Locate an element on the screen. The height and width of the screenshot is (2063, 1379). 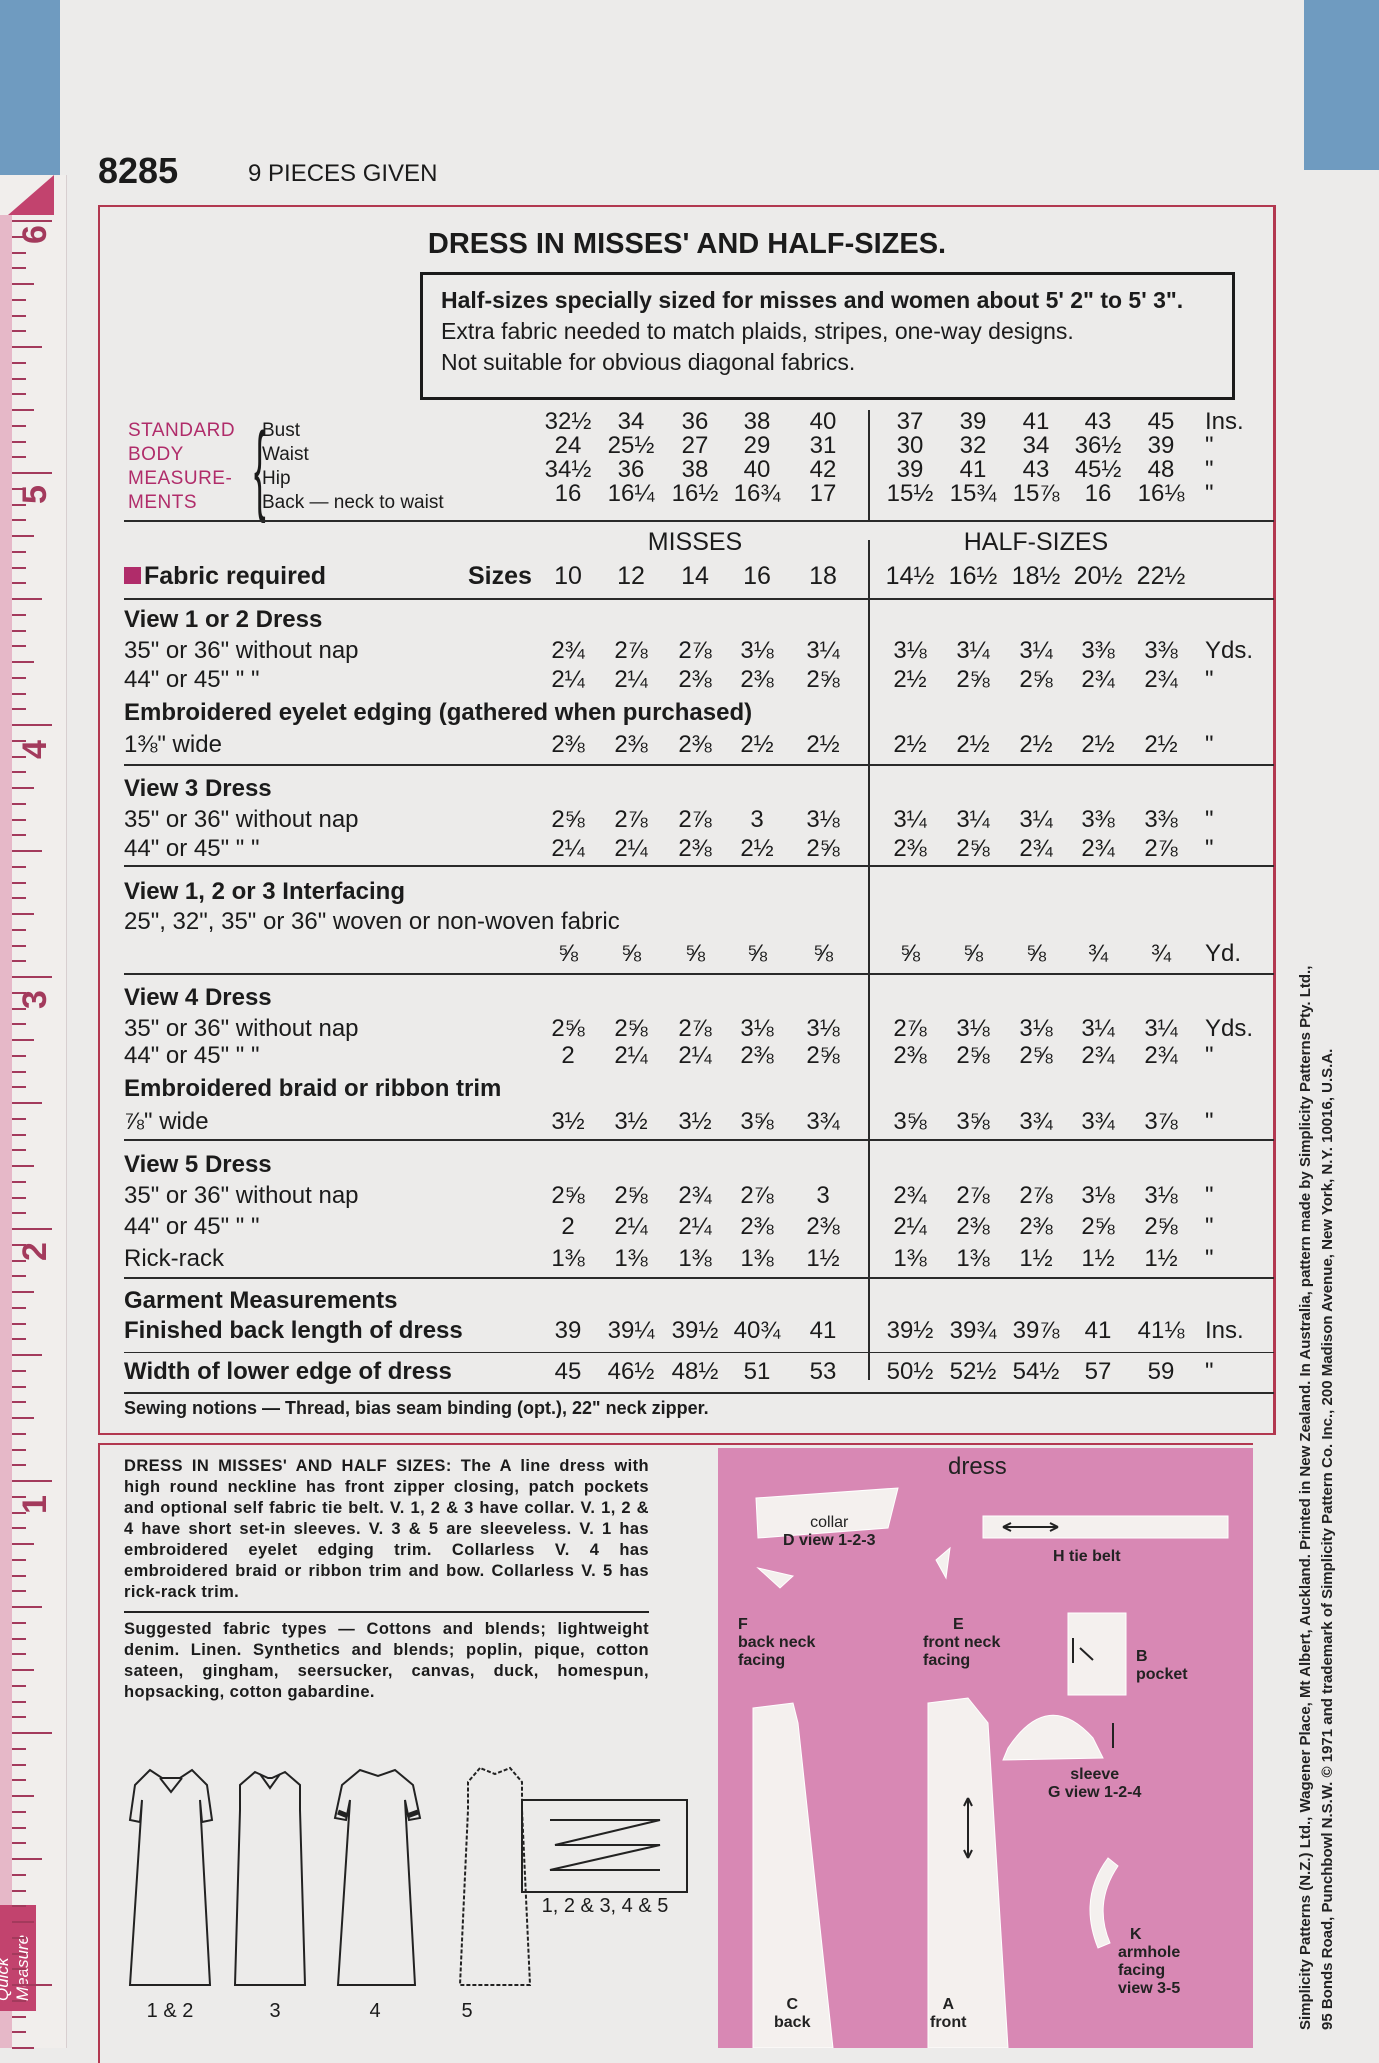
view-label: 4 is located at coordinates (375, 2011).